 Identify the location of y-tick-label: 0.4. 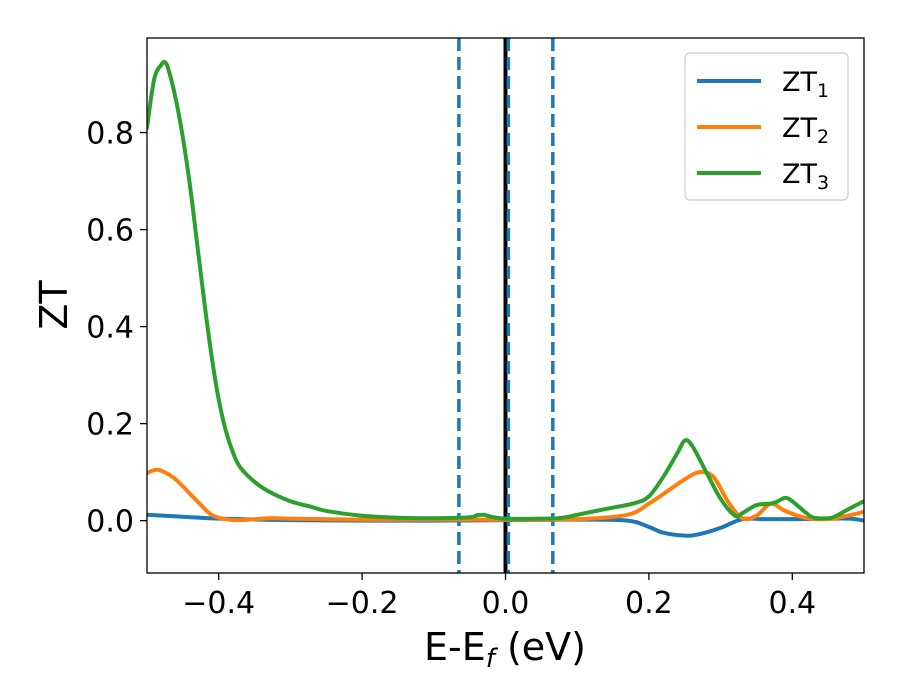
(110, 328).